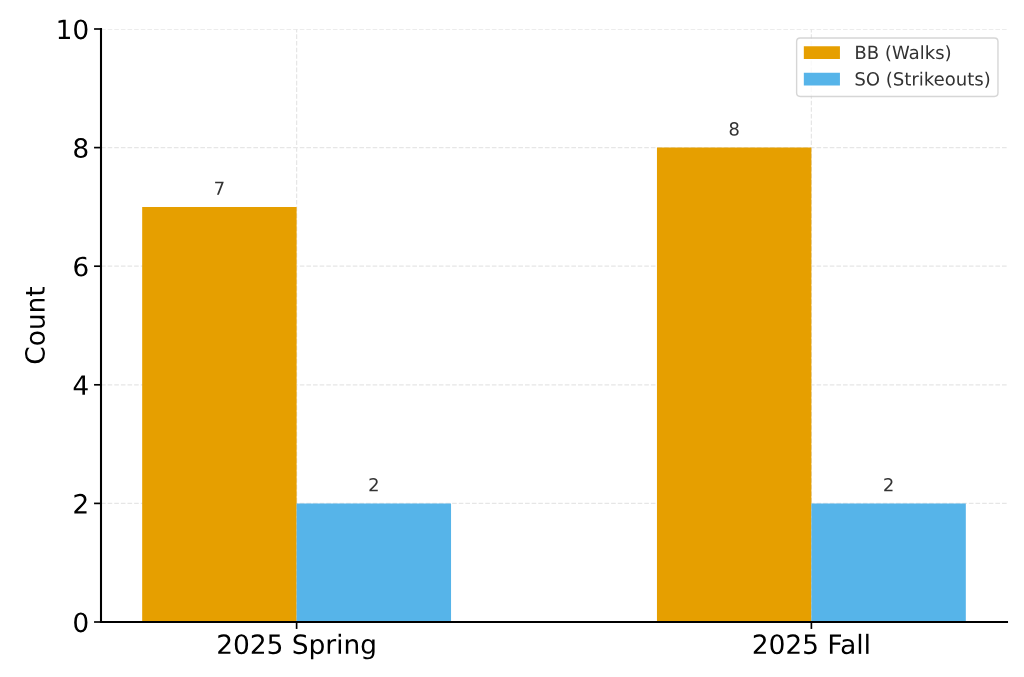  What do you see at coordinates (922, 79) in the screenshot?
I see `legend-label: SO (Strikeouts)` at bounding box center [922, 79].